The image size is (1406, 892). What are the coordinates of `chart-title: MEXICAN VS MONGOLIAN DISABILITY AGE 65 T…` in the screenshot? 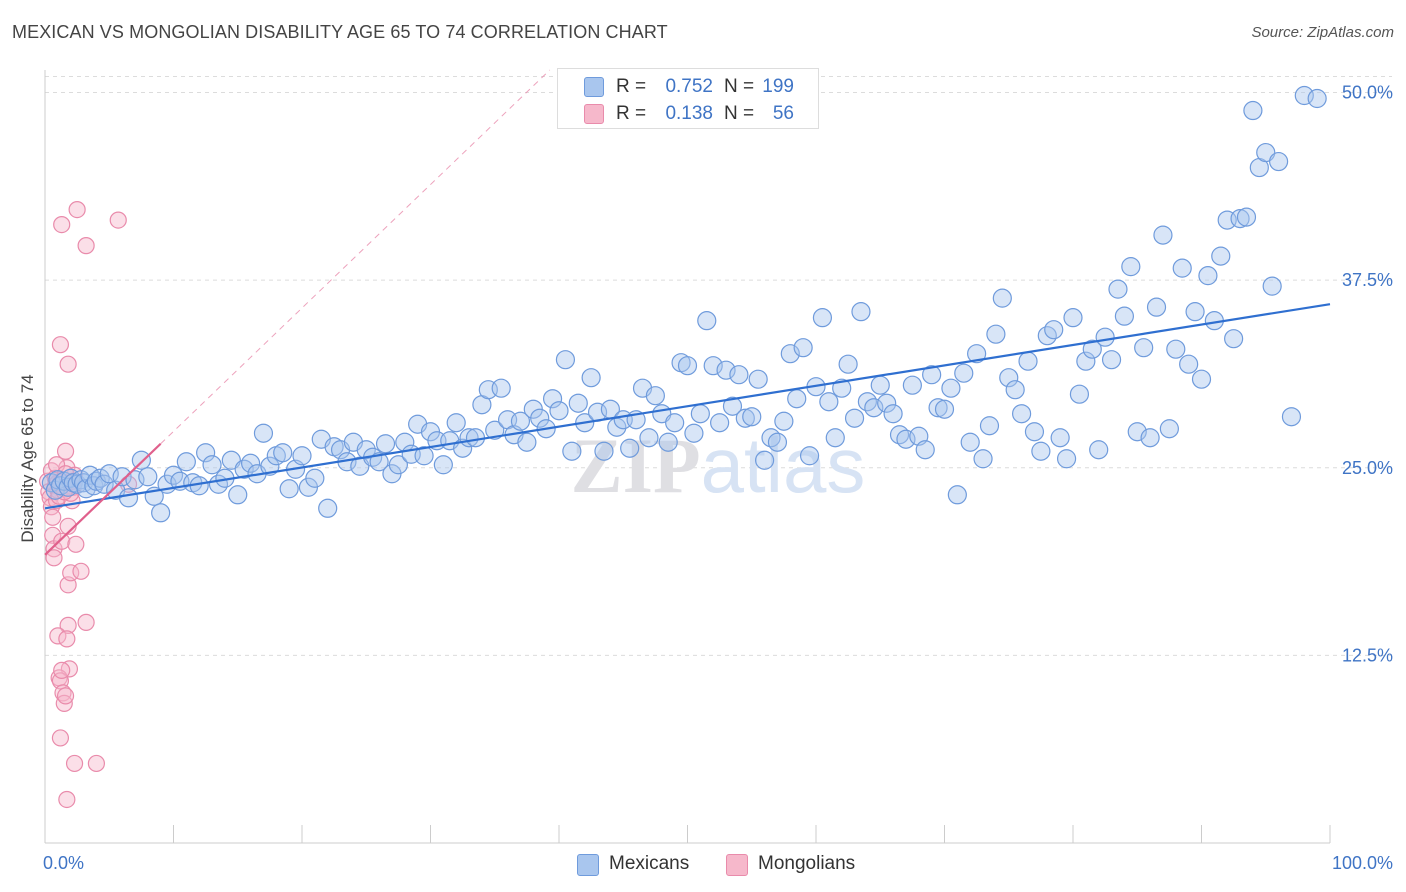 It's located at (340, 32).